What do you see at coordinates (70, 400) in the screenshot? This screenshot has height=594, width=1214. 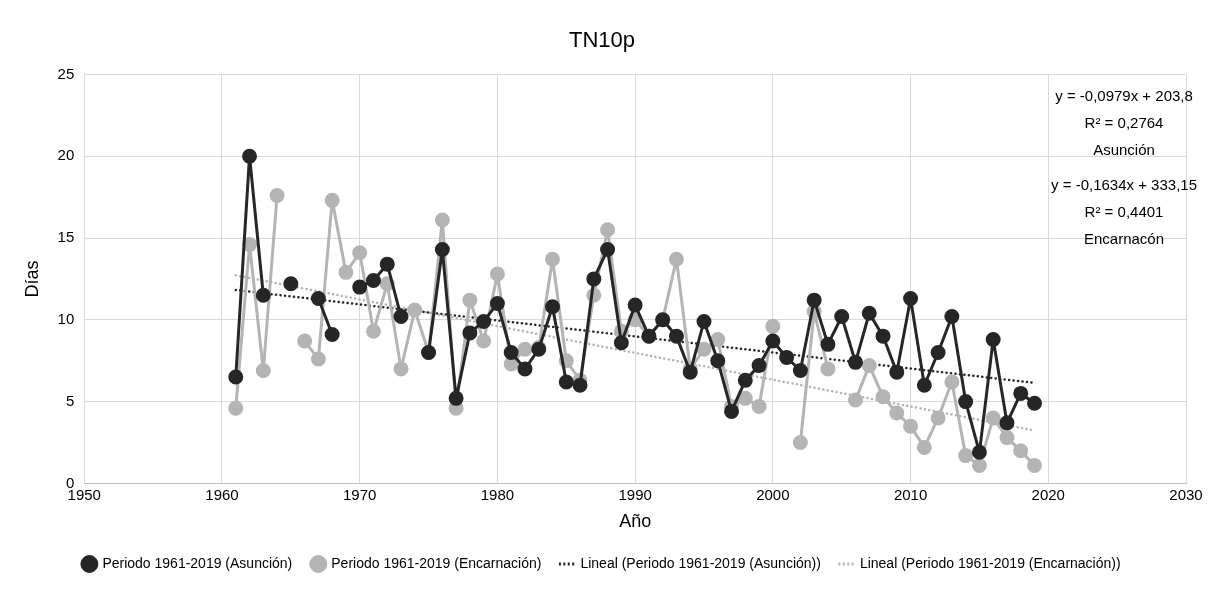 I see `y-tick-label: 5` at bounding box center [70, 400].